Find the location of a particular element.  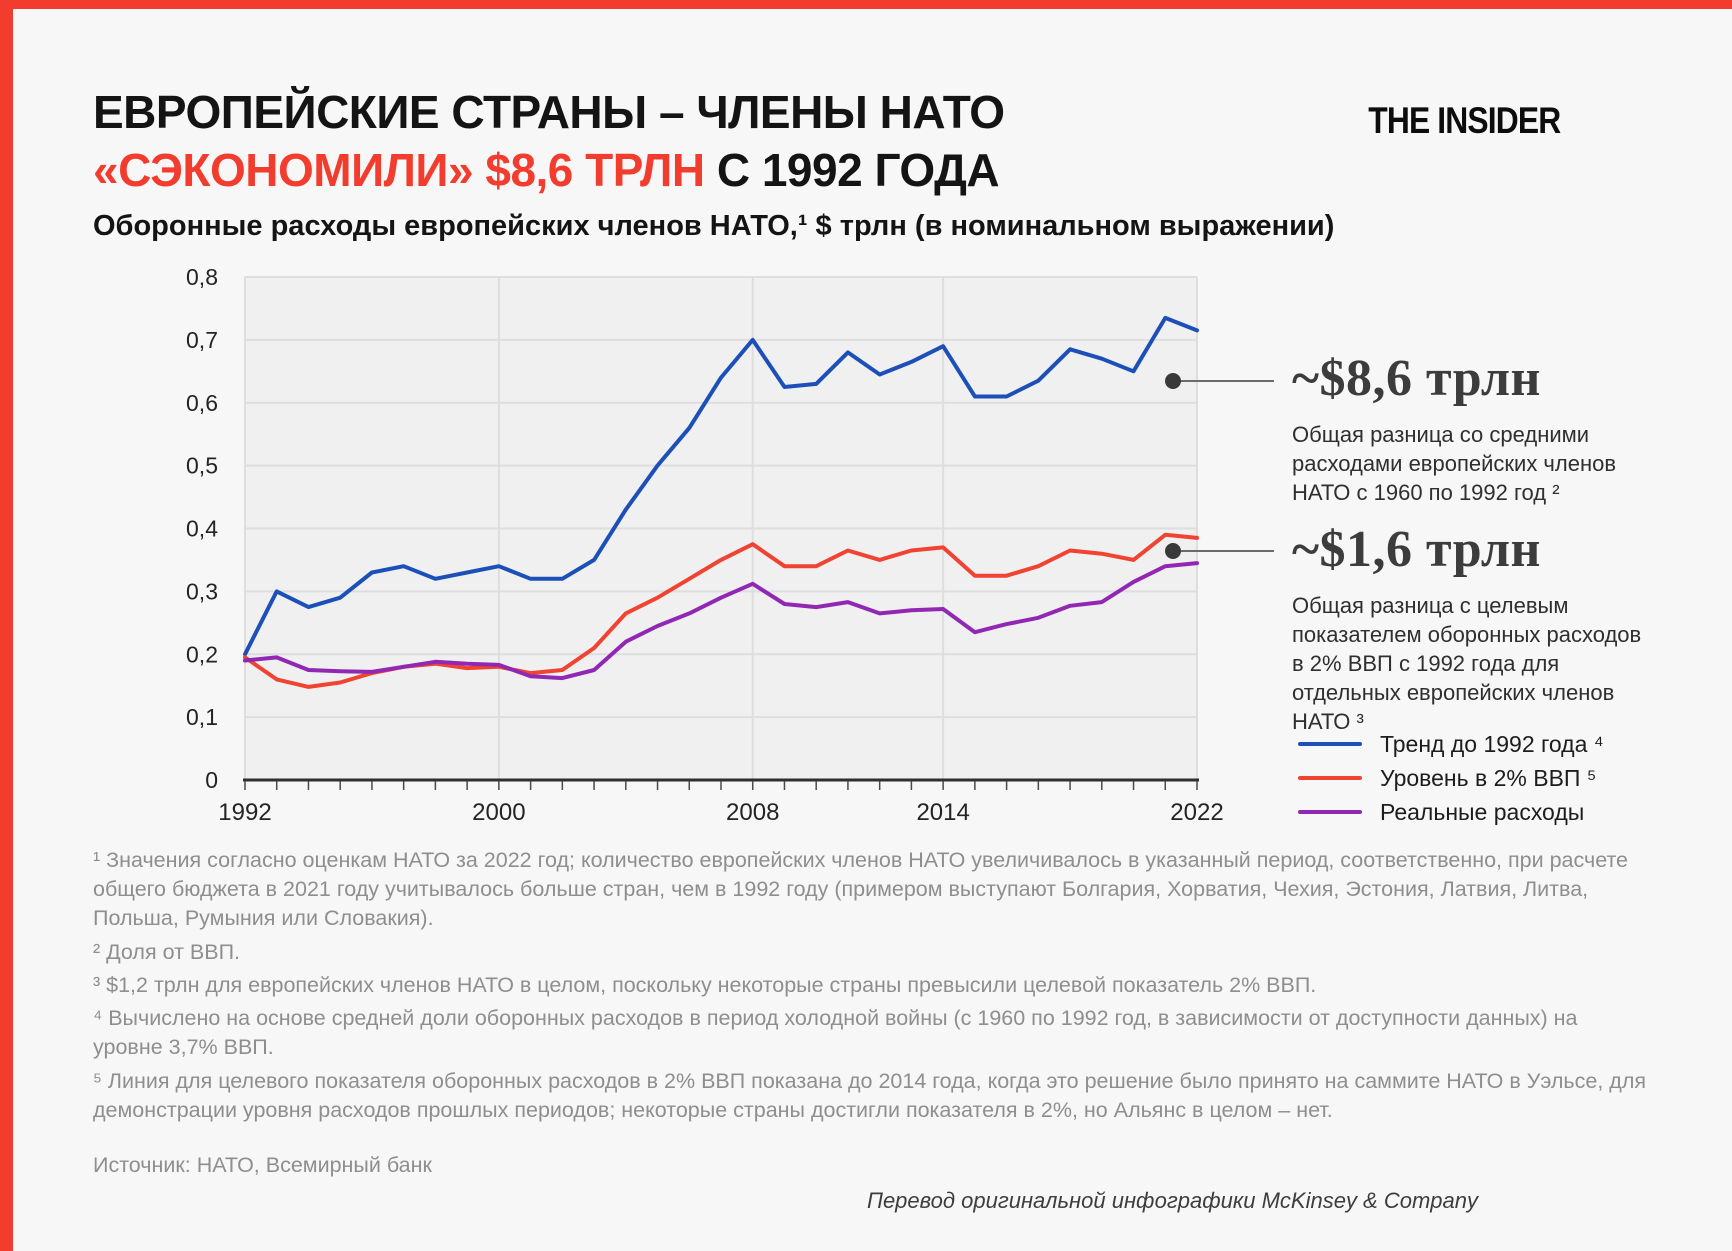

footnote-2: ² Доля от ВВП. is located at coordinates (166, 951).